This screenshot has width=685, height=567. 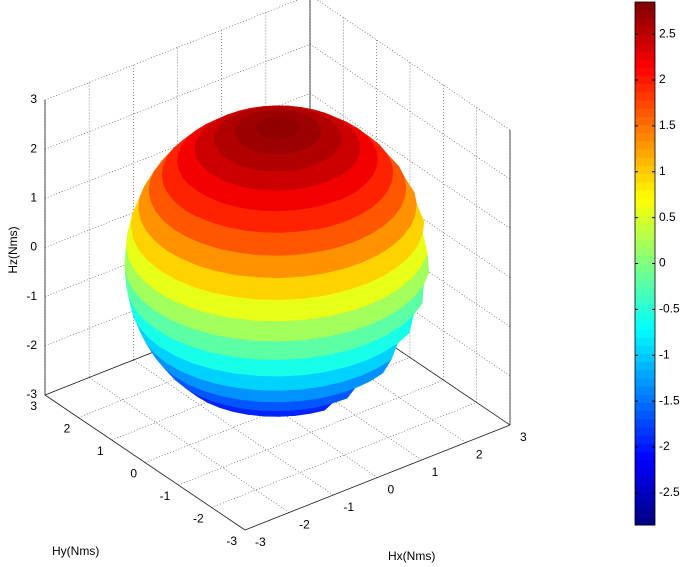 I want to click on y-tick-label: 2, so click(x=67, y=429).